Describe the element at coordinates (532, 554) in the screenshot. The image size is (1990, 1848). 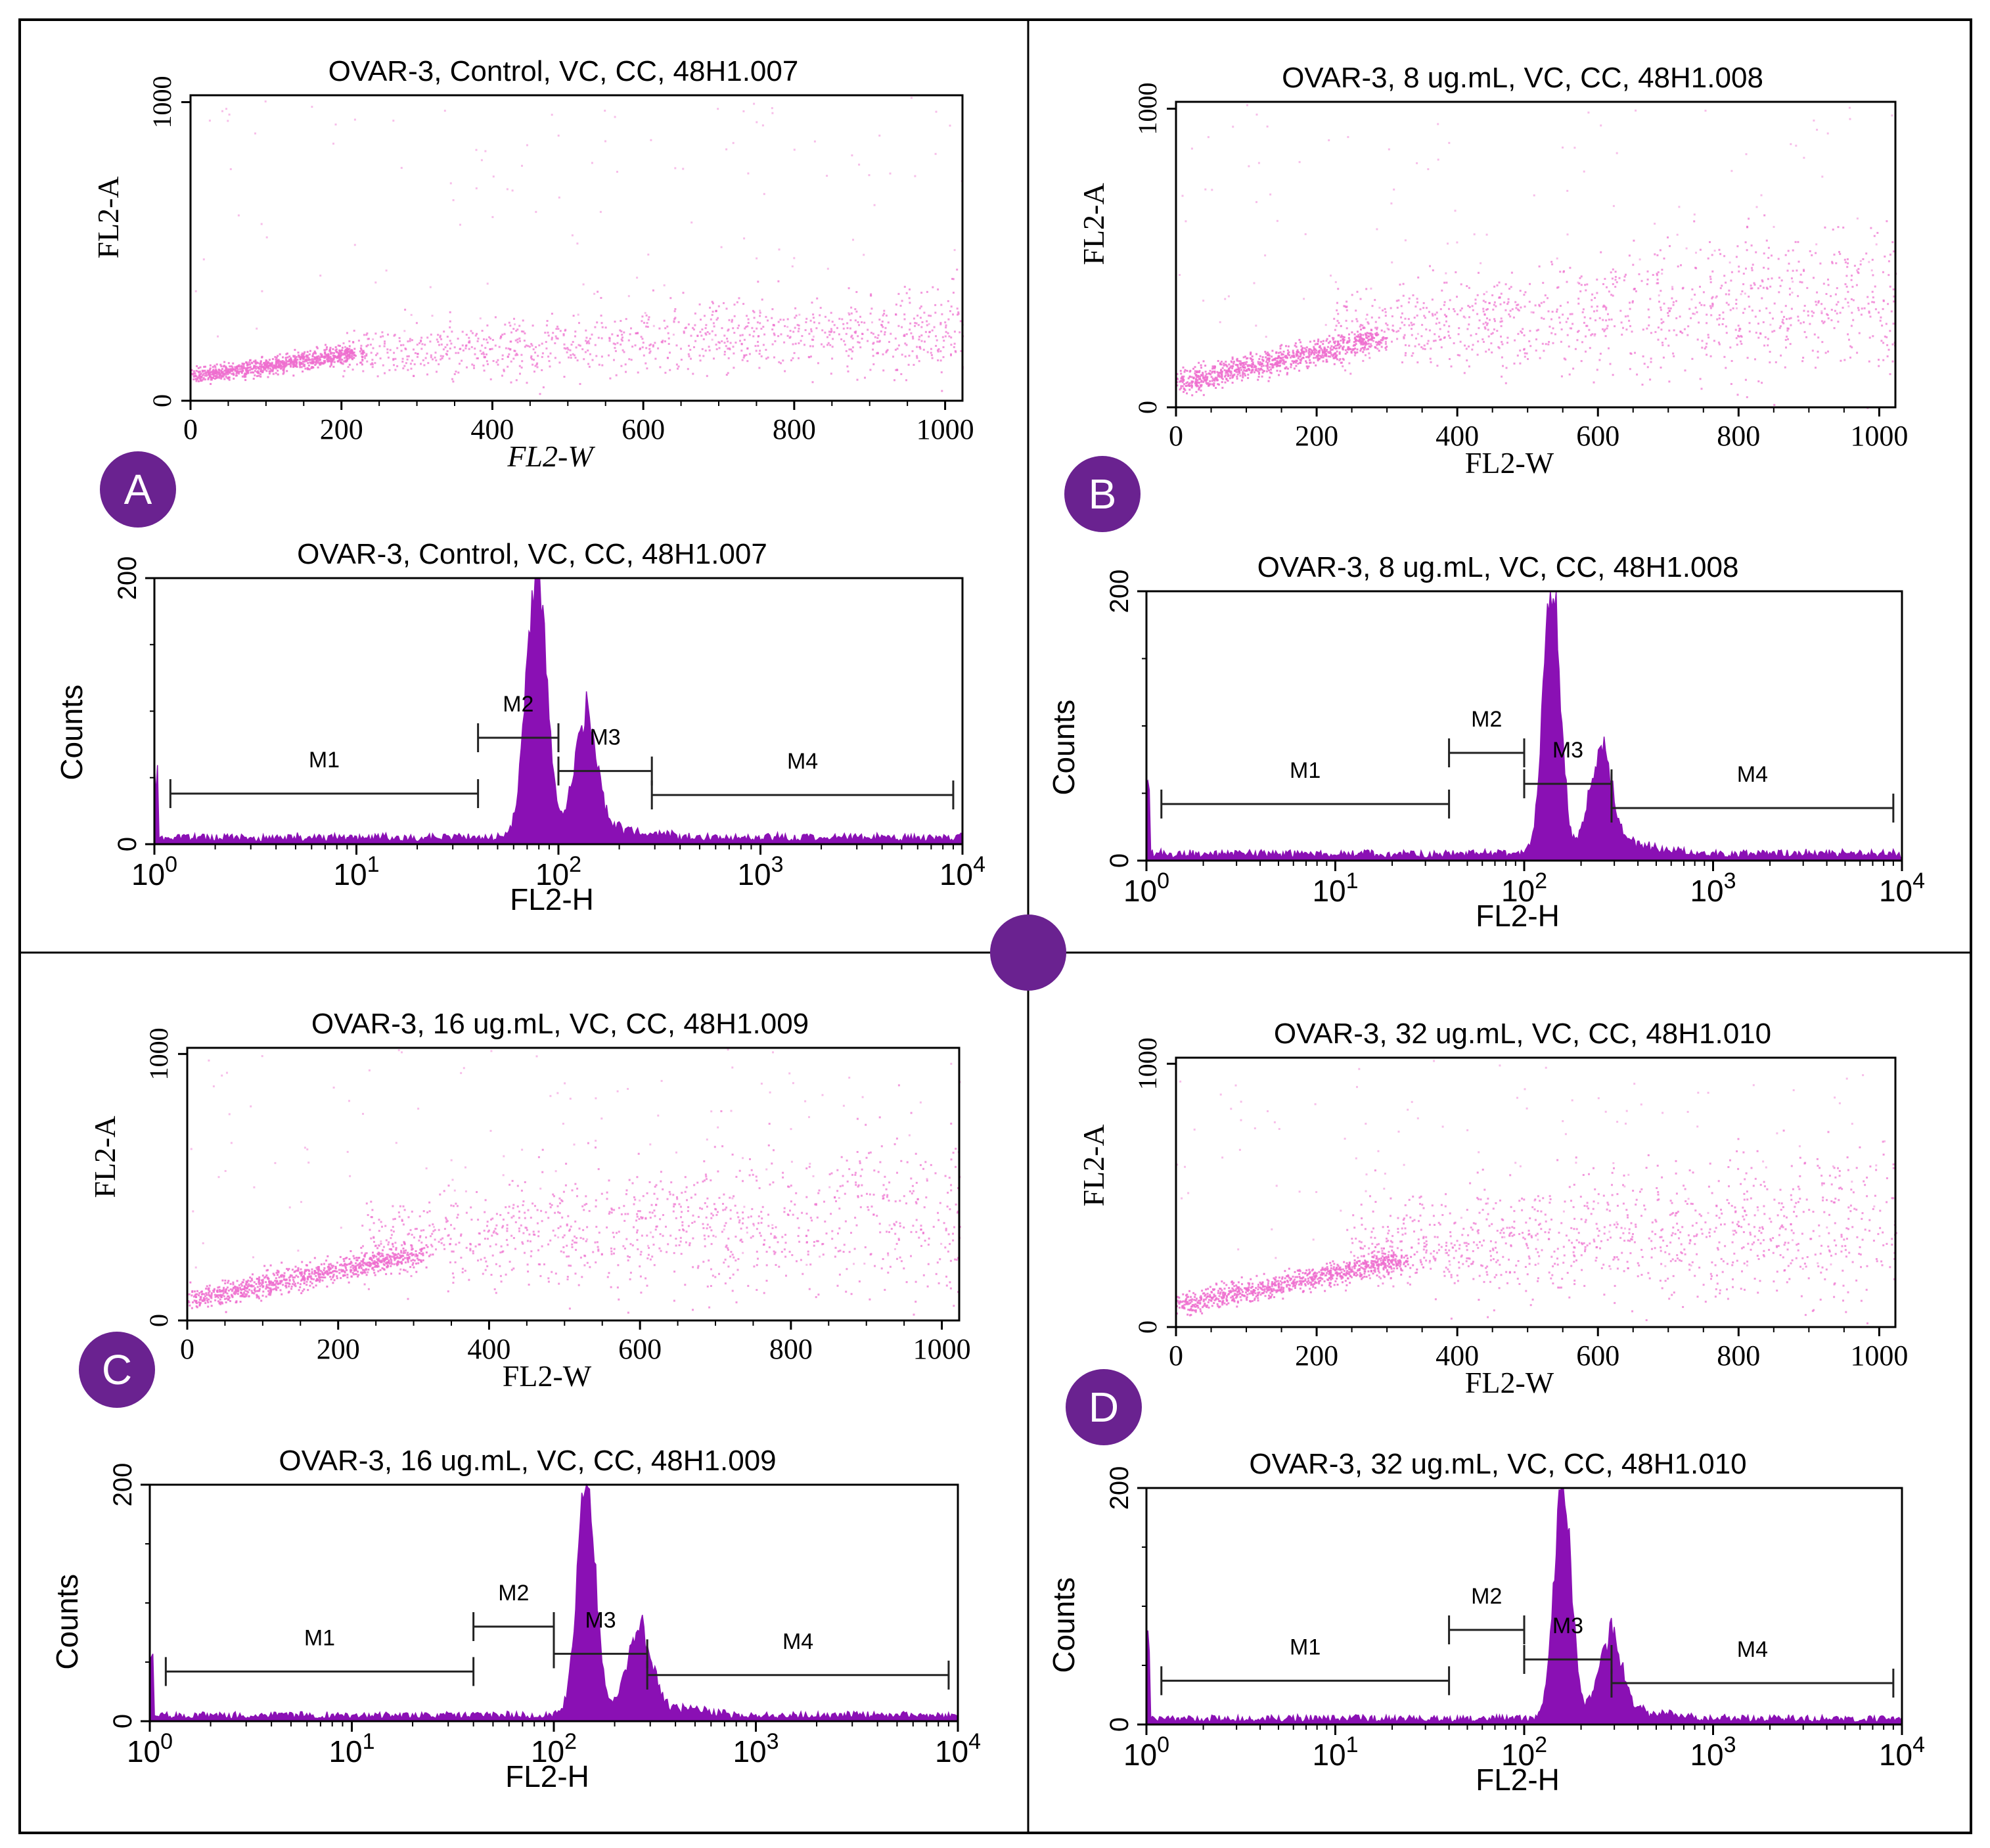
I see `histogram-title: OVAR-3, Control, VC, CC, 48H1.007` at that location.